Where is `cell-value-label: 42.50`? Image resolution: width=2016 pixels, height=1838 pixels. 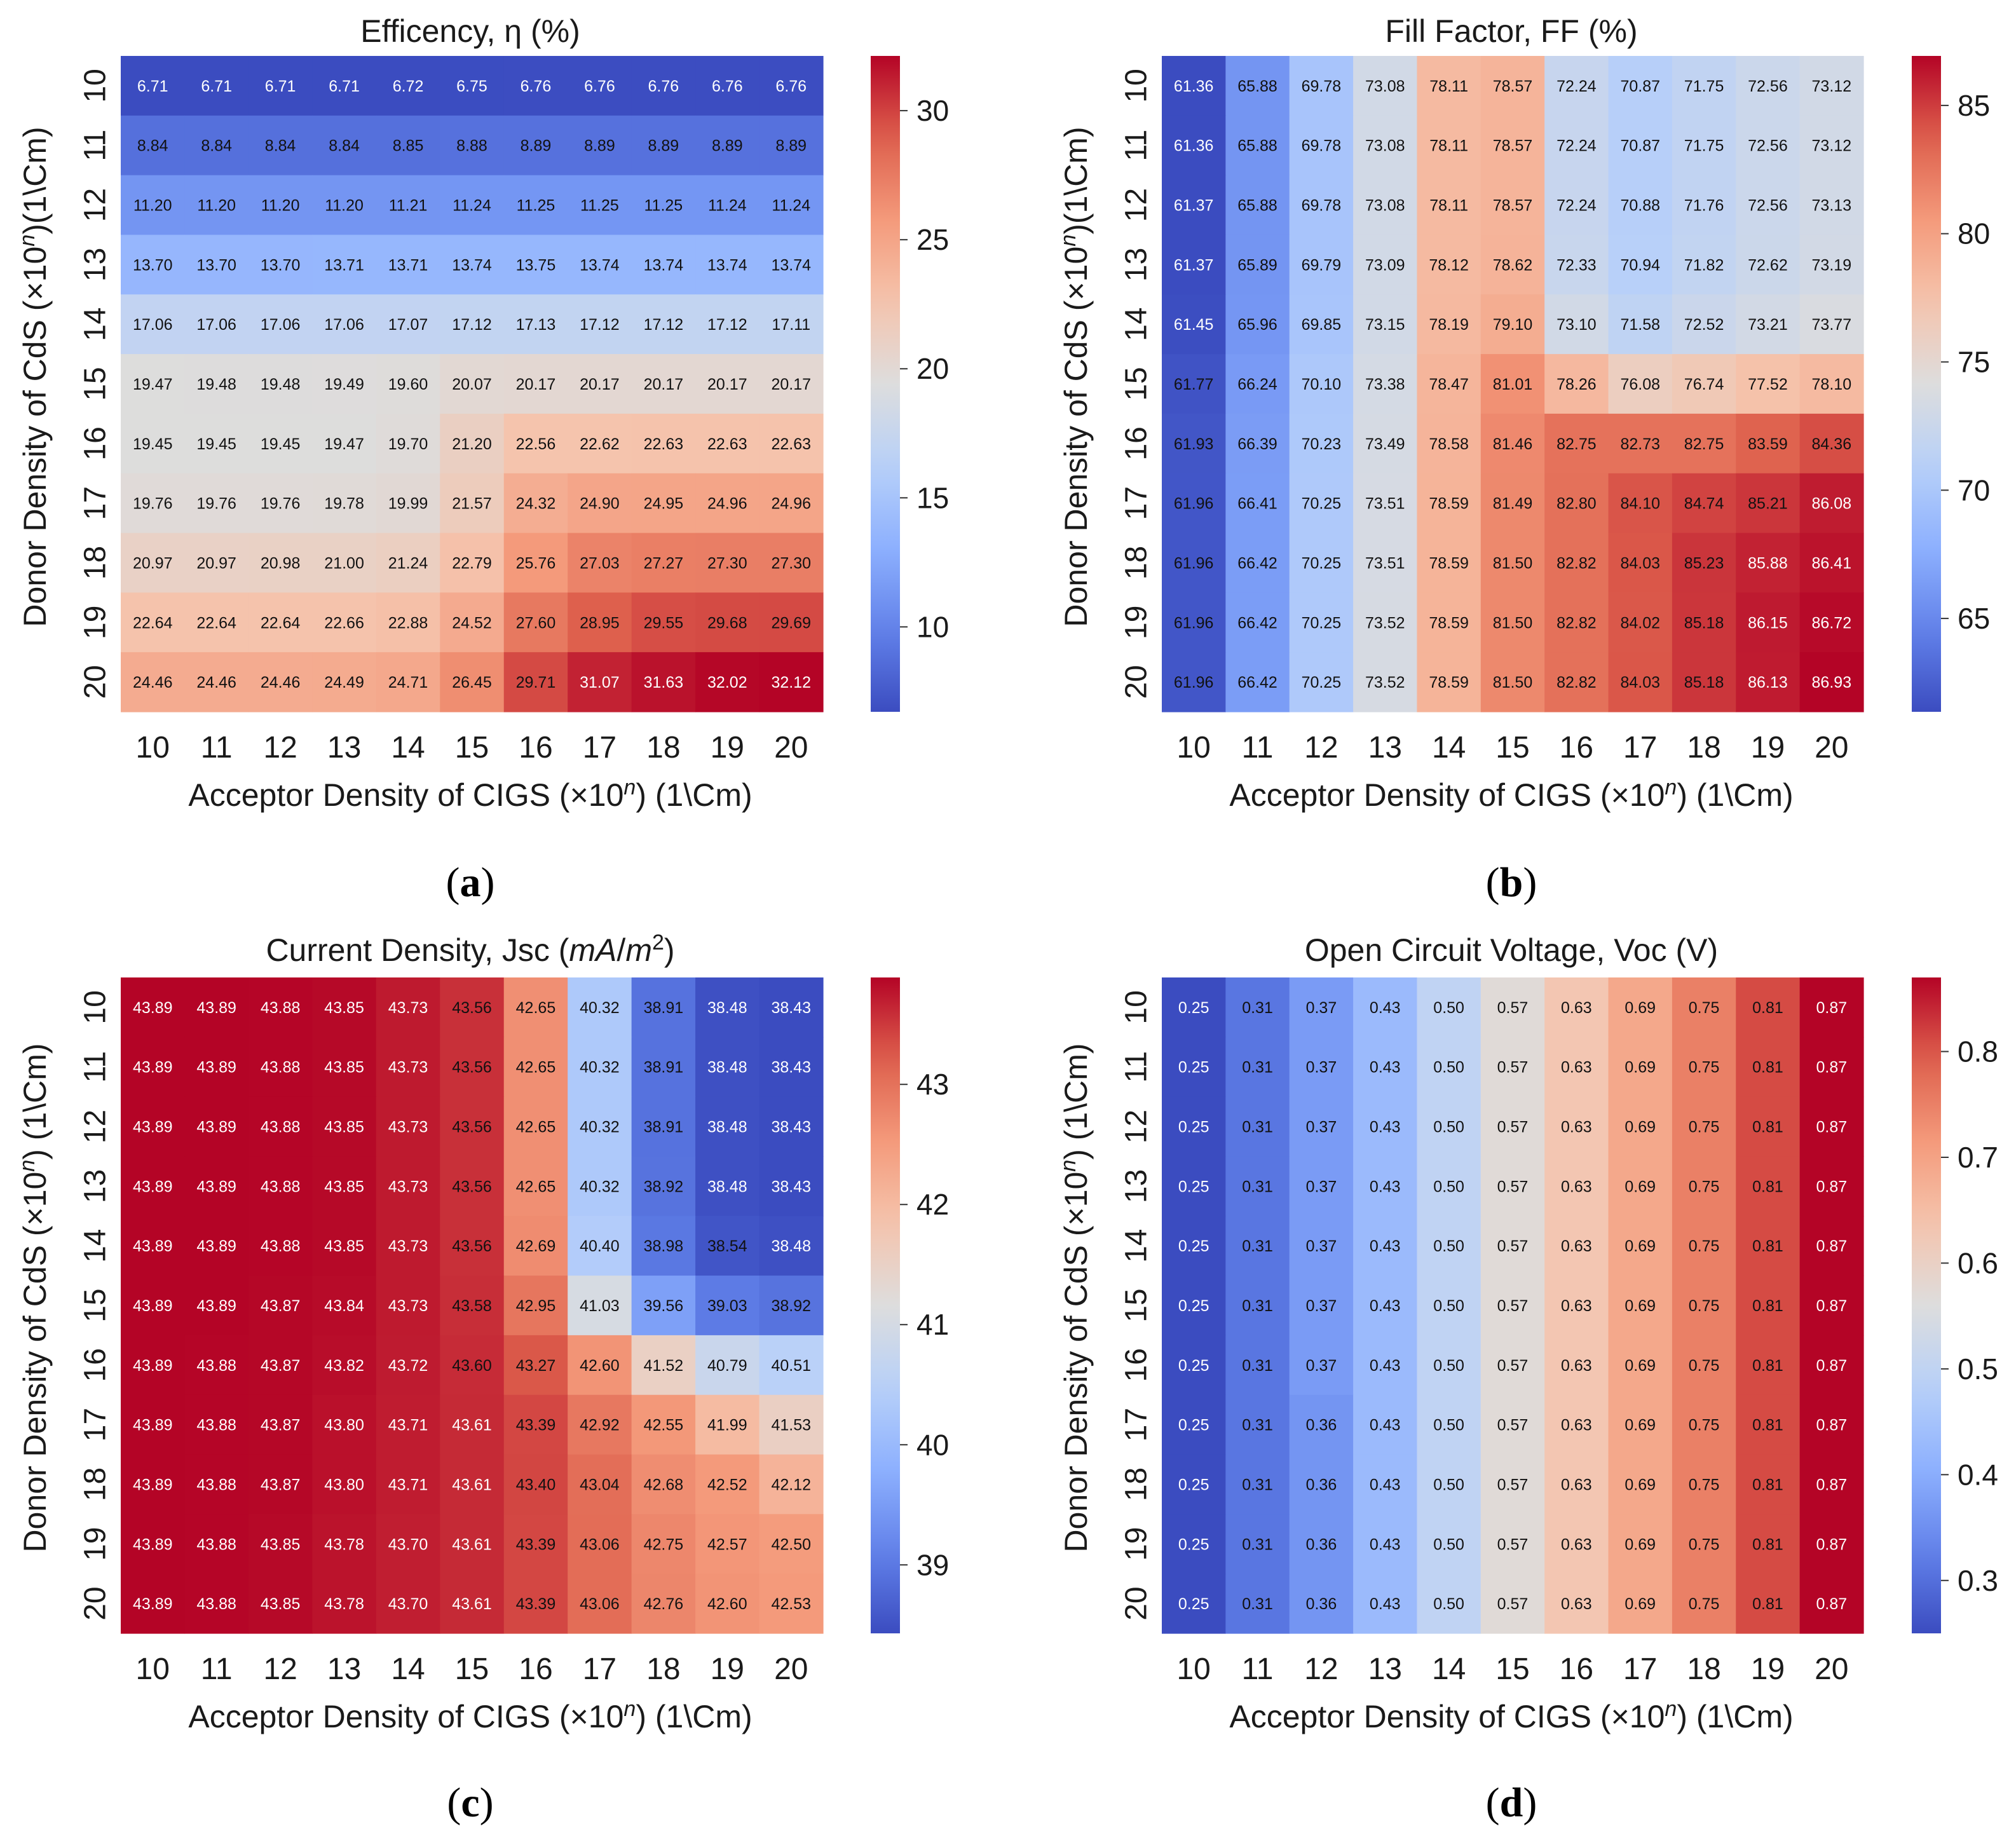
cell-value-label: 42.50 is located at coordinates (791, 1544).